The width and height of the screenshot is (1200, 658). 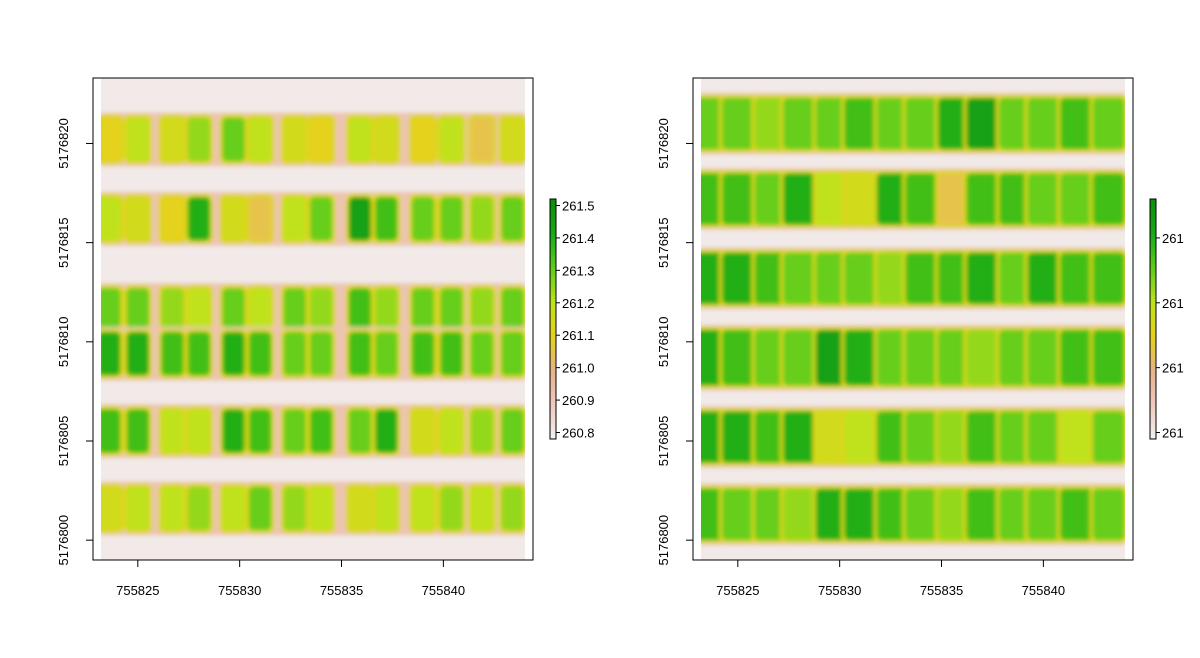 I want to click on colorbar-tick-label: 260.9, so click(x=578, y=400).